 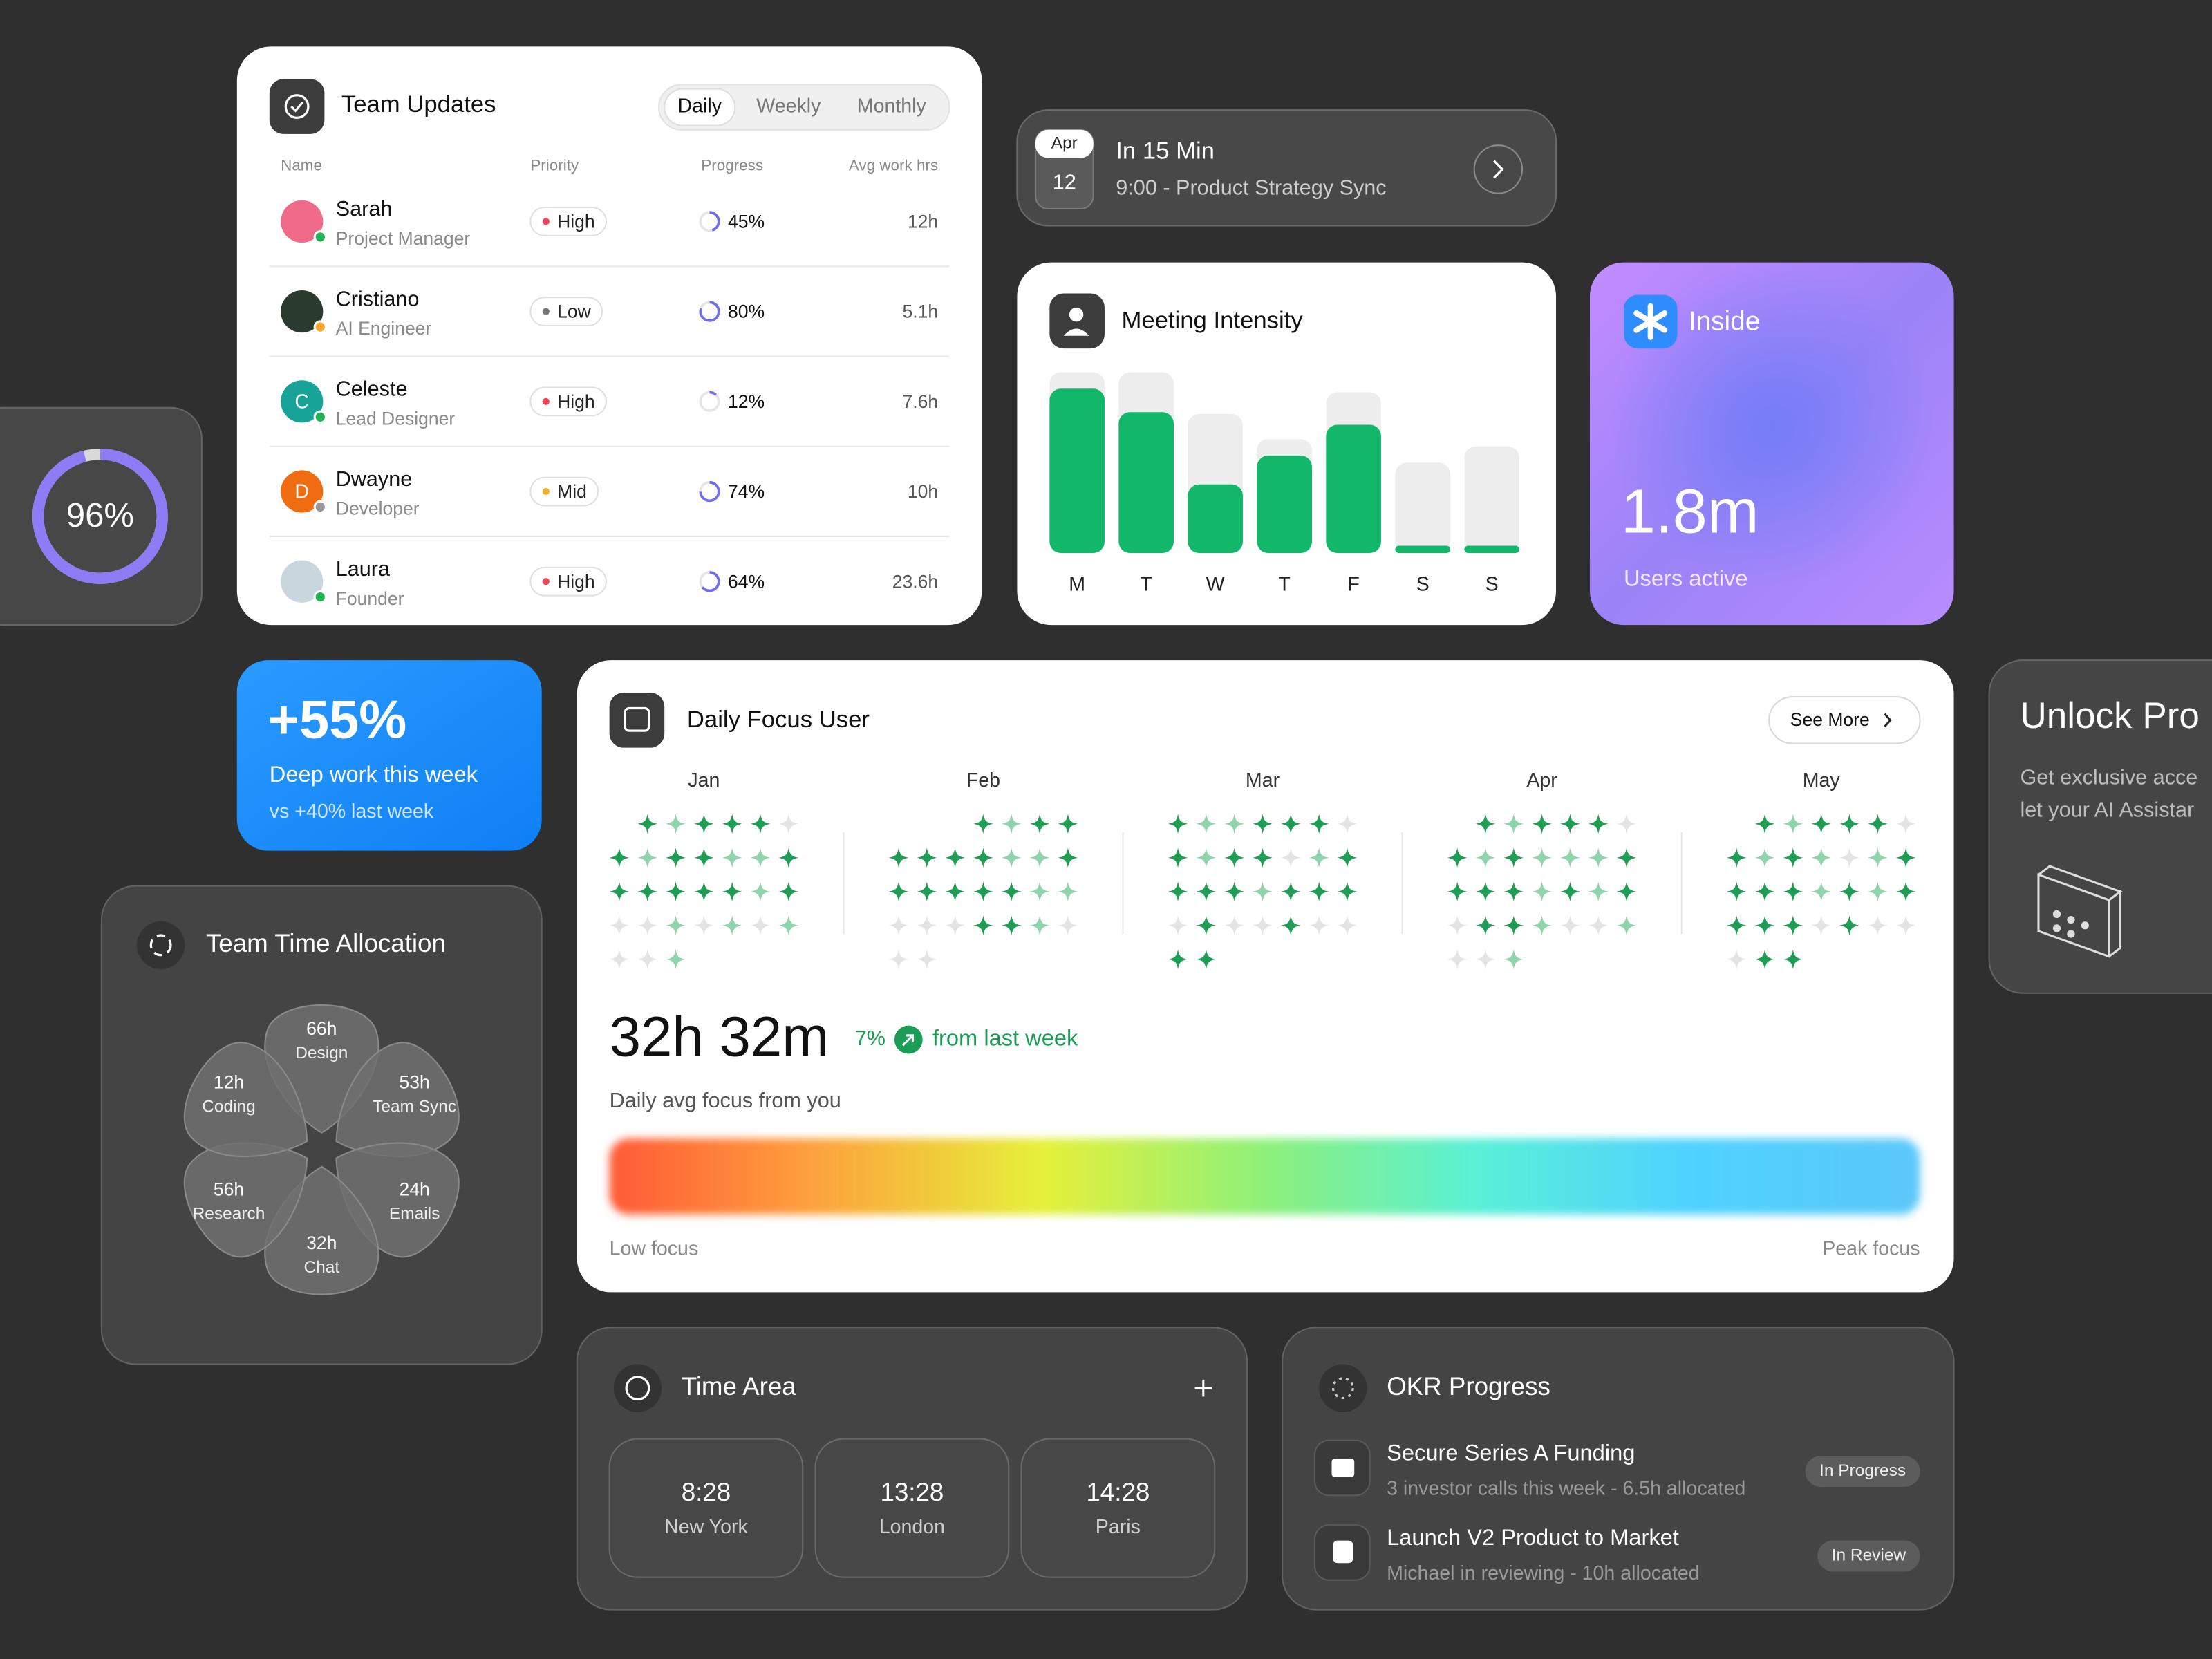 I want to click on segment-hours: 56h, so click(x=229, y=1189).